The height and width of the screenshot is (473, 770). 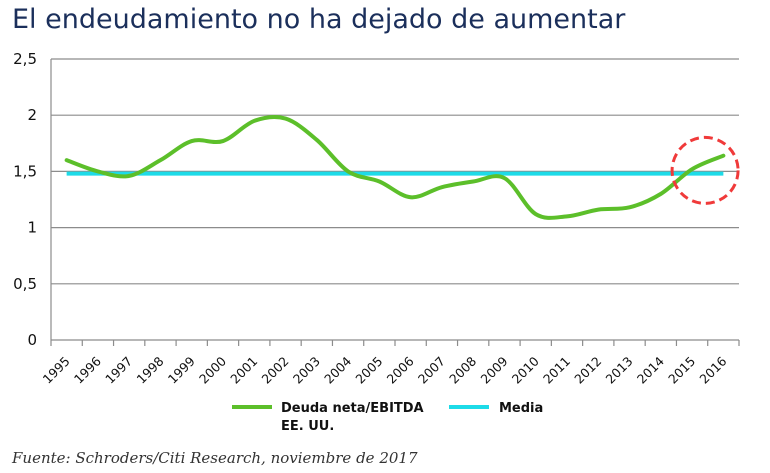 What do you see at coordinates (87, 369) in the screenshot?
I see `x-tick-label: 1996` at bounding box center [87, 369].